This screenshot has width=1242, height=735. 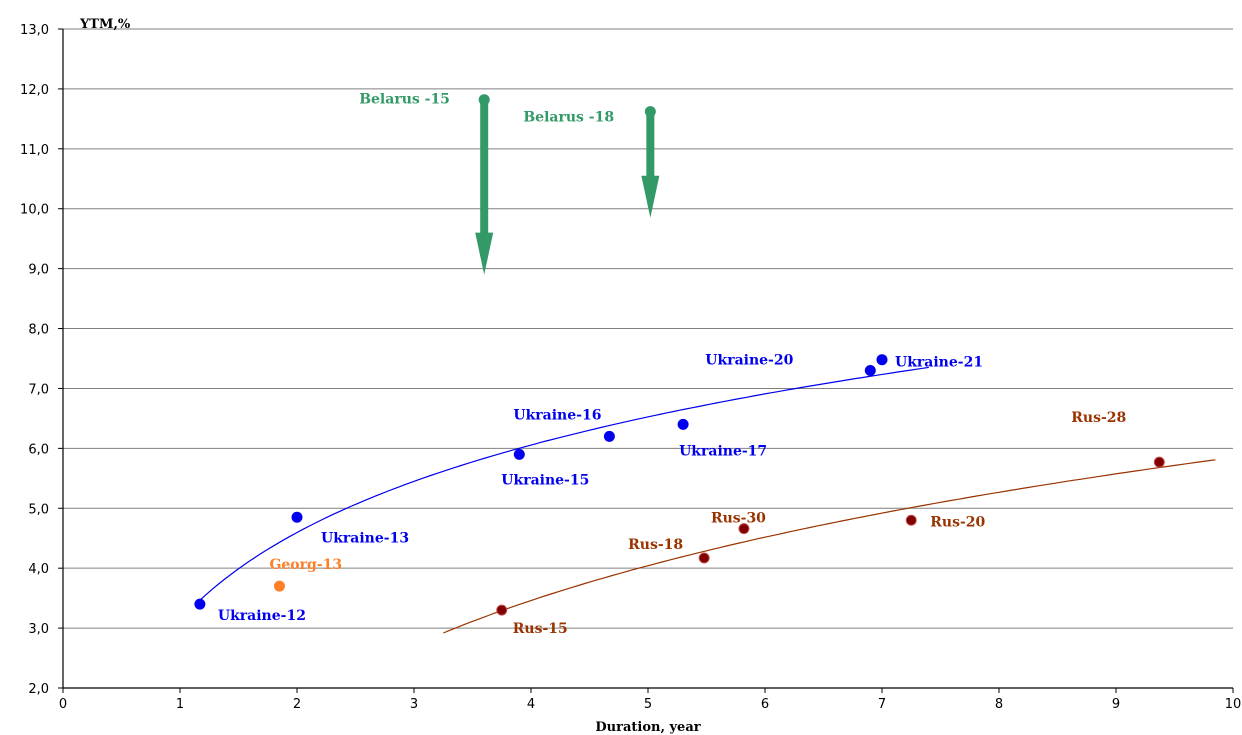 What do you see at coordinates (262, 616) in the screenshot?
I see `point-label: Ukraine-12` at bounding box center [262, 616].